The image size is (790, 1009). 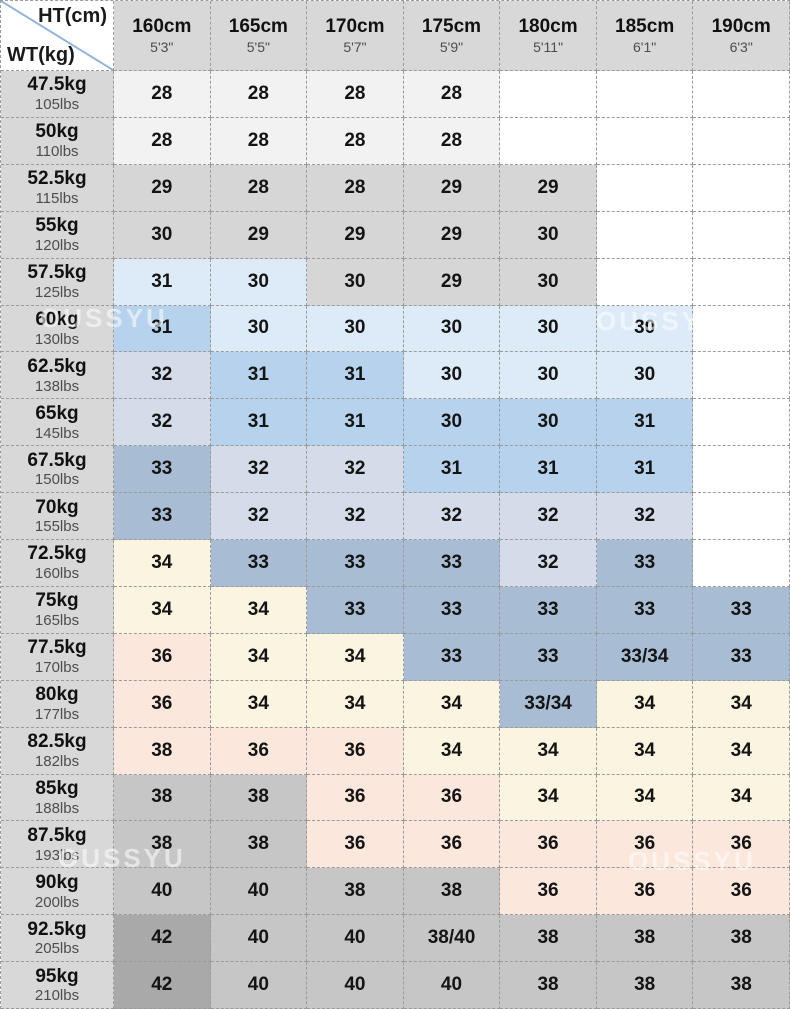 I want to click on height-axis-label: HT(cm), so click(x=72, y=16).